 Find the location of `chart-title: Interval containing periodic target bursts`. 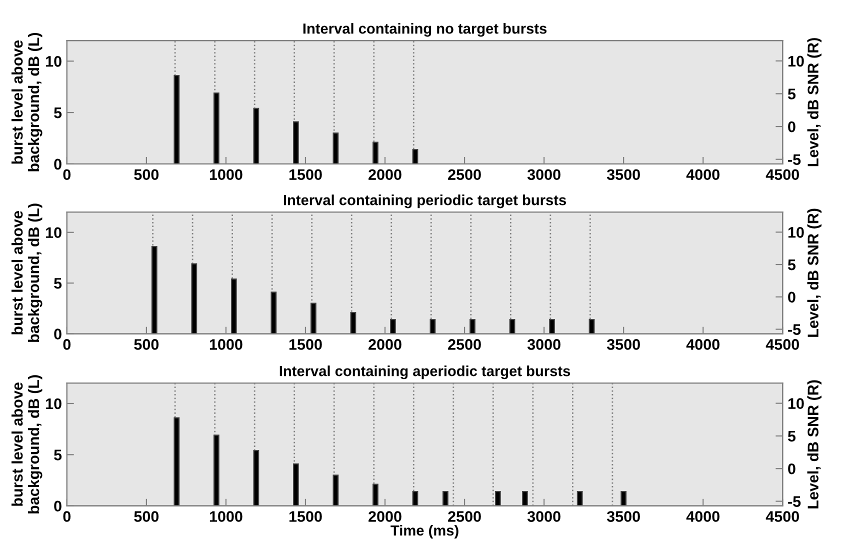

chart-title: Interval containing periodic target bursts is located at coordinates (425, 201).